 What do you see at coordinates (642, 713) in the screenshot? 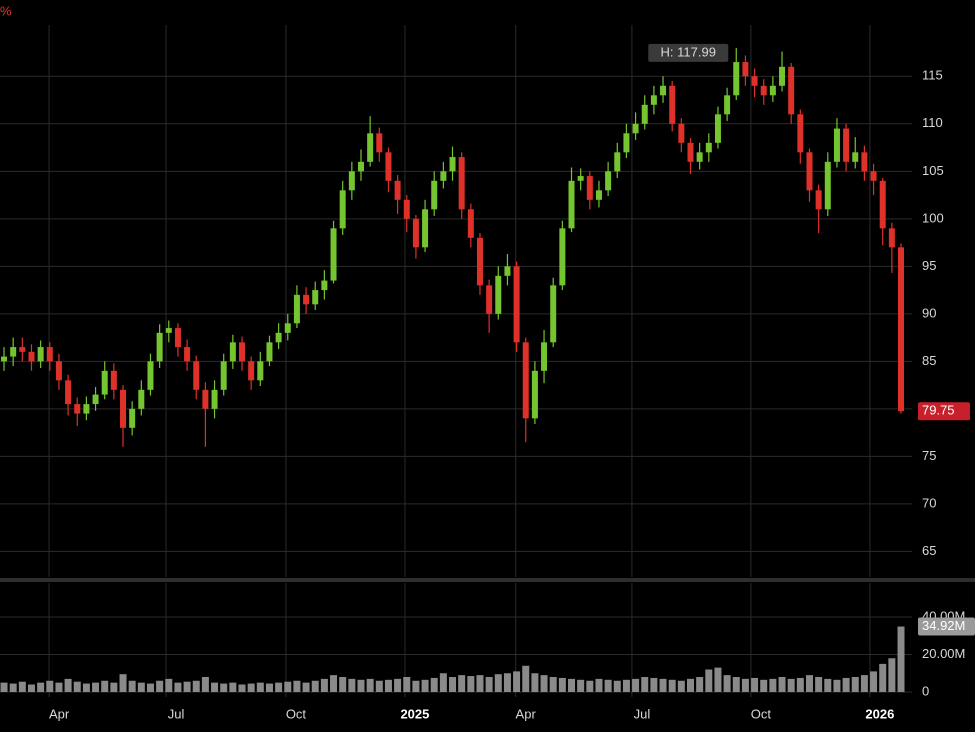
I see `x-tick-label: Jul` at bounding box center [642, 713].